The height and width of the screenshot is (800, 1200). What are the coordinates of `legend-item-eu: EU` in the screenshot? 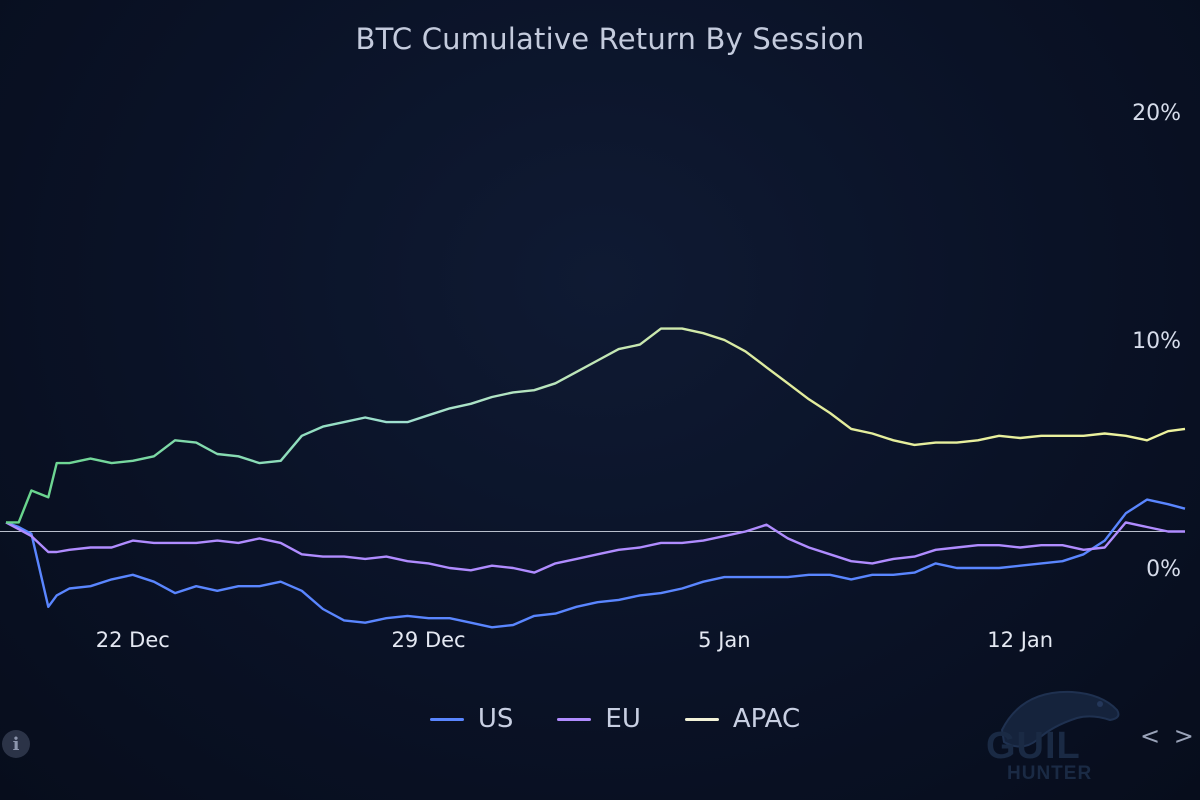 It's located at (599, 719).